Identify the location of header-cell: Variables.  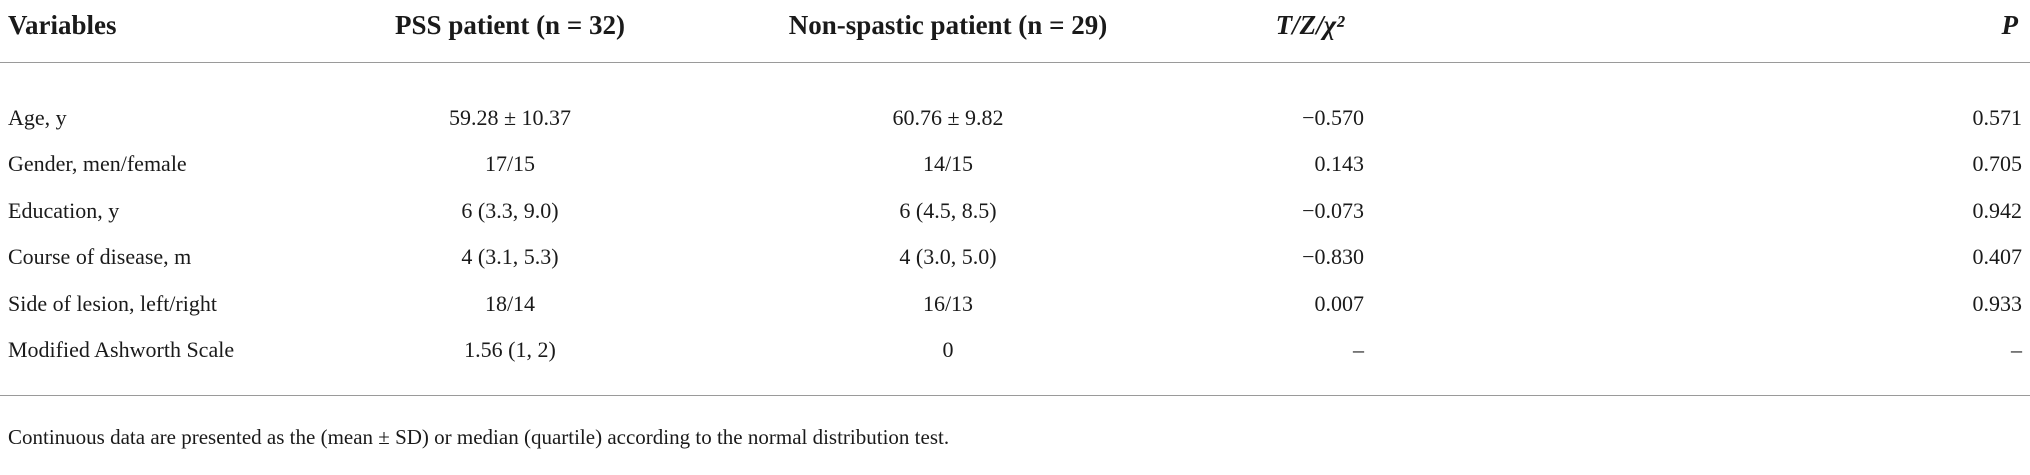
(62, 25).